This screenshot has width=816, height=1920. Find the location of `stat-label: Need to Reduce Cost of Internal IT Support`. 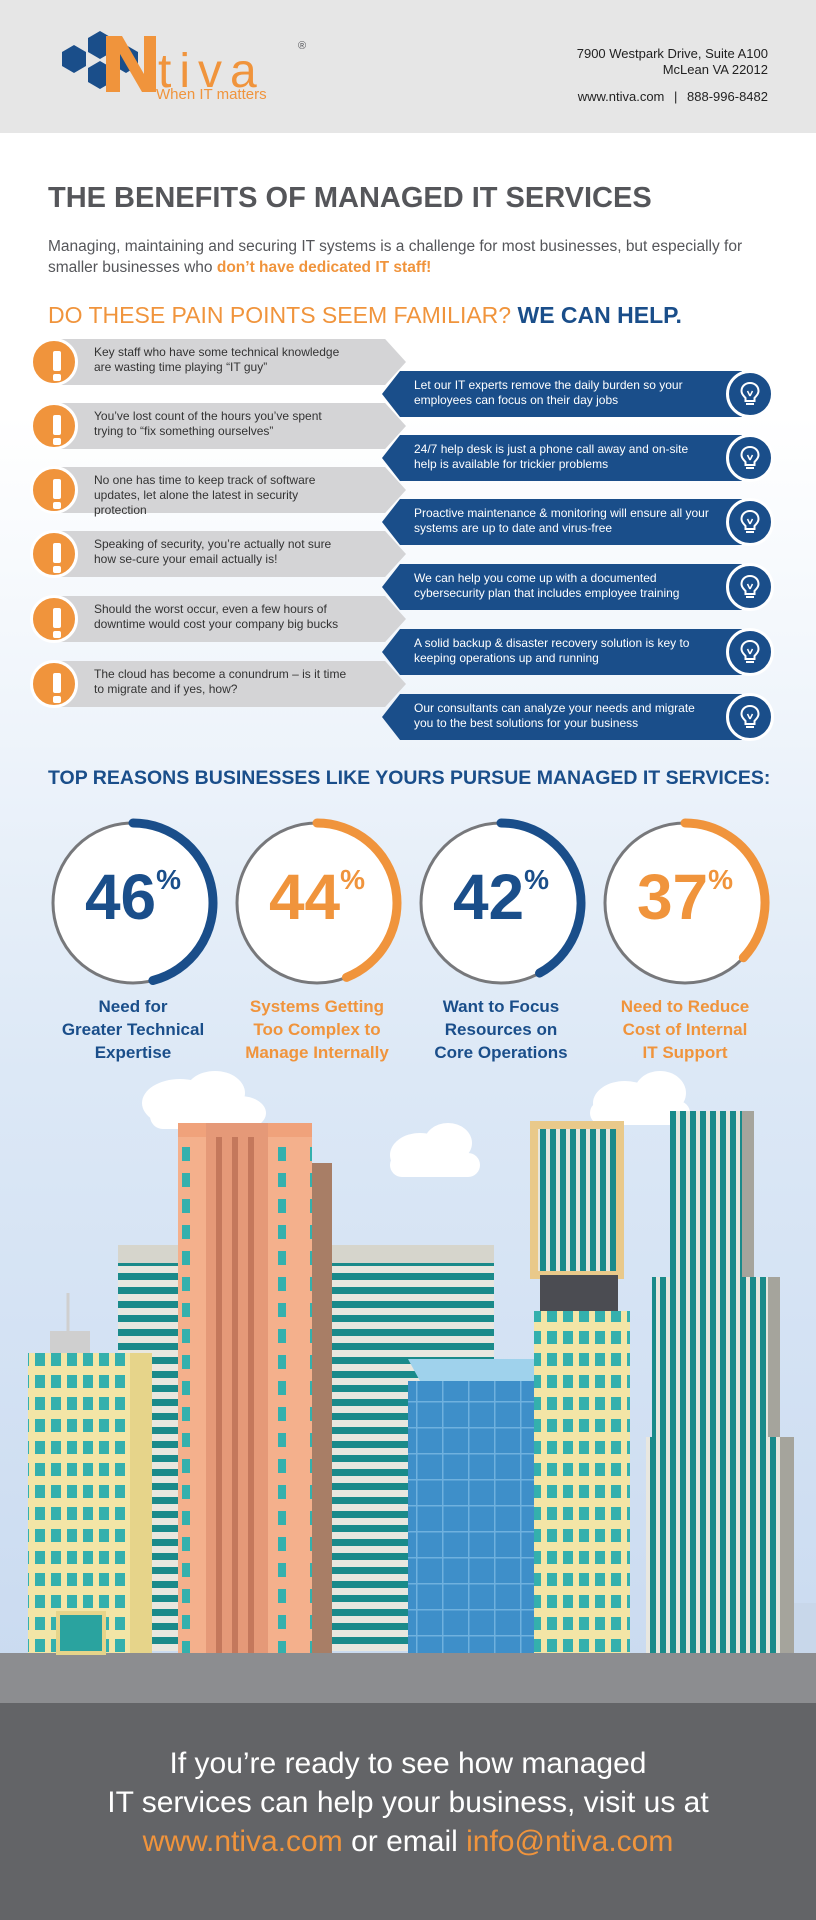

stat-label: Need to Reduce Cost of Internal IT Support is located at coordinates (685, 1029).